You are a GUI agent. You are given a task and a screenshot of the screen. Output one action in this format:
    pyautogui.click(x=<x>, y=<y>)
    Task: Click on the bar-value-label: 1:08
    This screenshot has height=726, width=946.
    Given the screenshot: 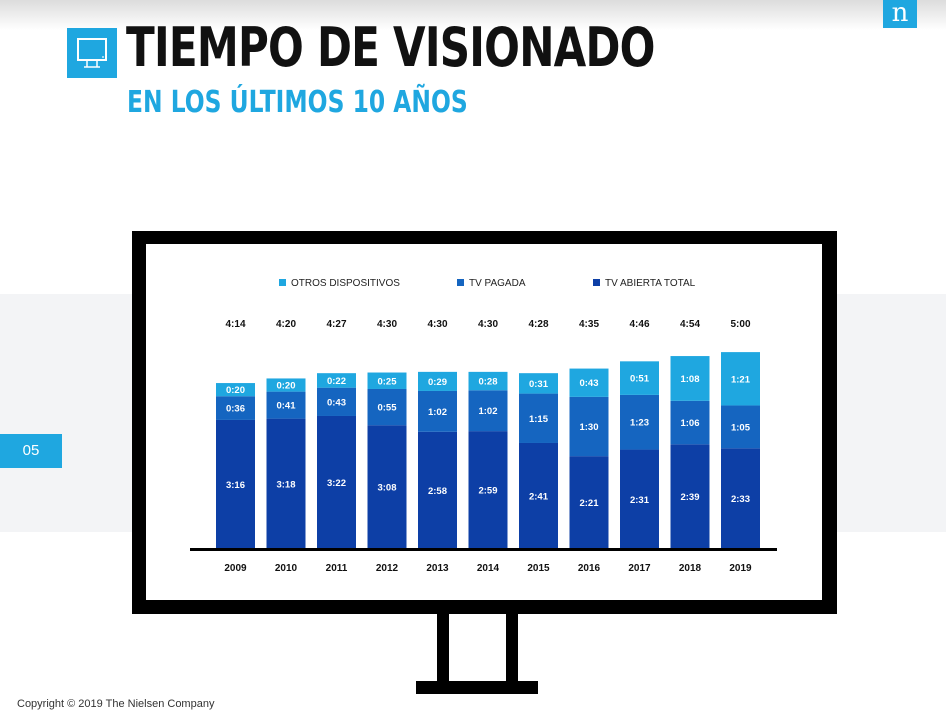 What is the action you would take?
    pyautogui.click(x=689, y=379)
    